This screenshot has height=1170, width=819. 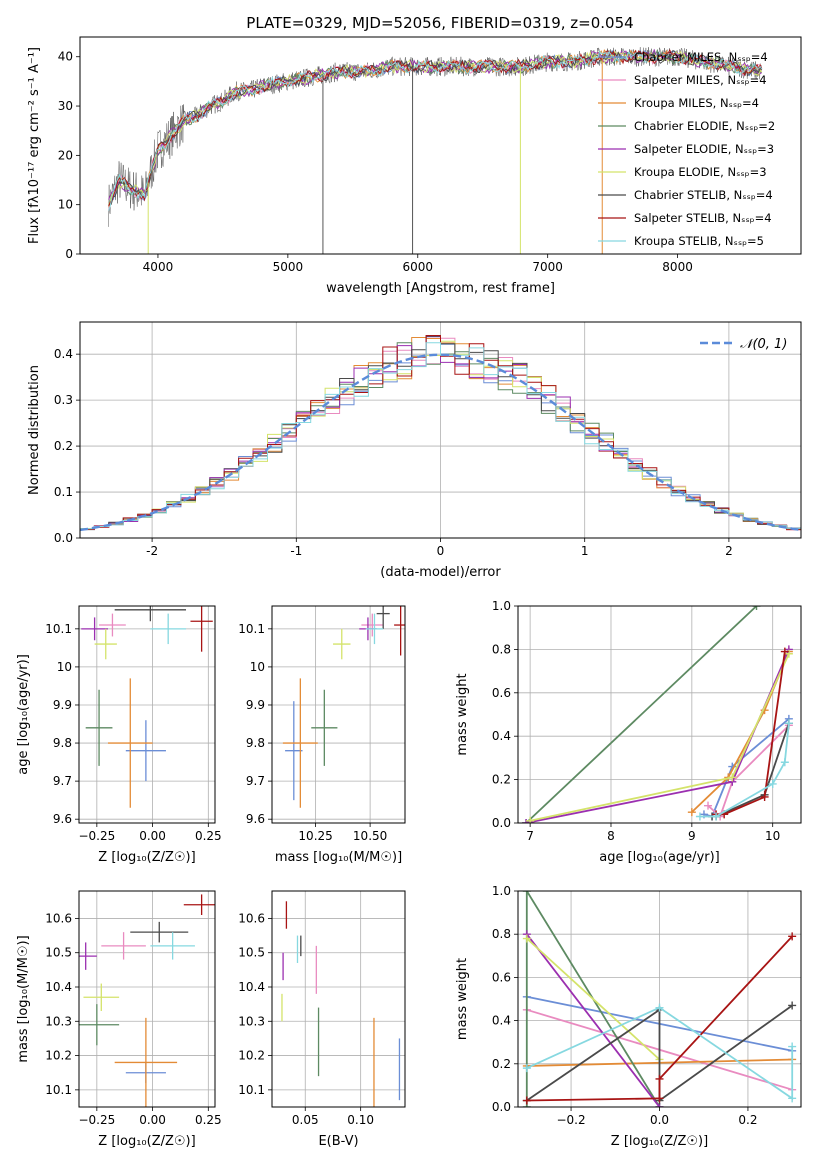 I want to click on x-axis-label: age [log₁₀(age/yr)], so click(x=659, y=857).